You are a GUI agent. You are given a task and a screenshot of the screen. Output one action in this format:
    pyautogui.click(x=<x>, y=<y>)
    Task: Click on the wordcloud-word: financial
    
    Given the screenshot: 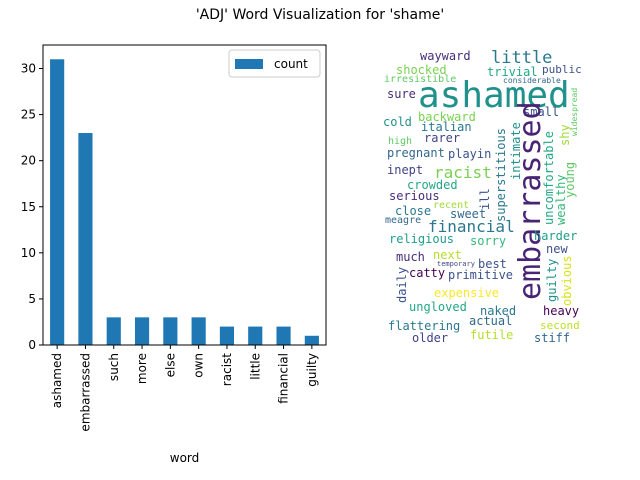 What is the action you would take?
    pyautogui.click(x=471, y=226)
    